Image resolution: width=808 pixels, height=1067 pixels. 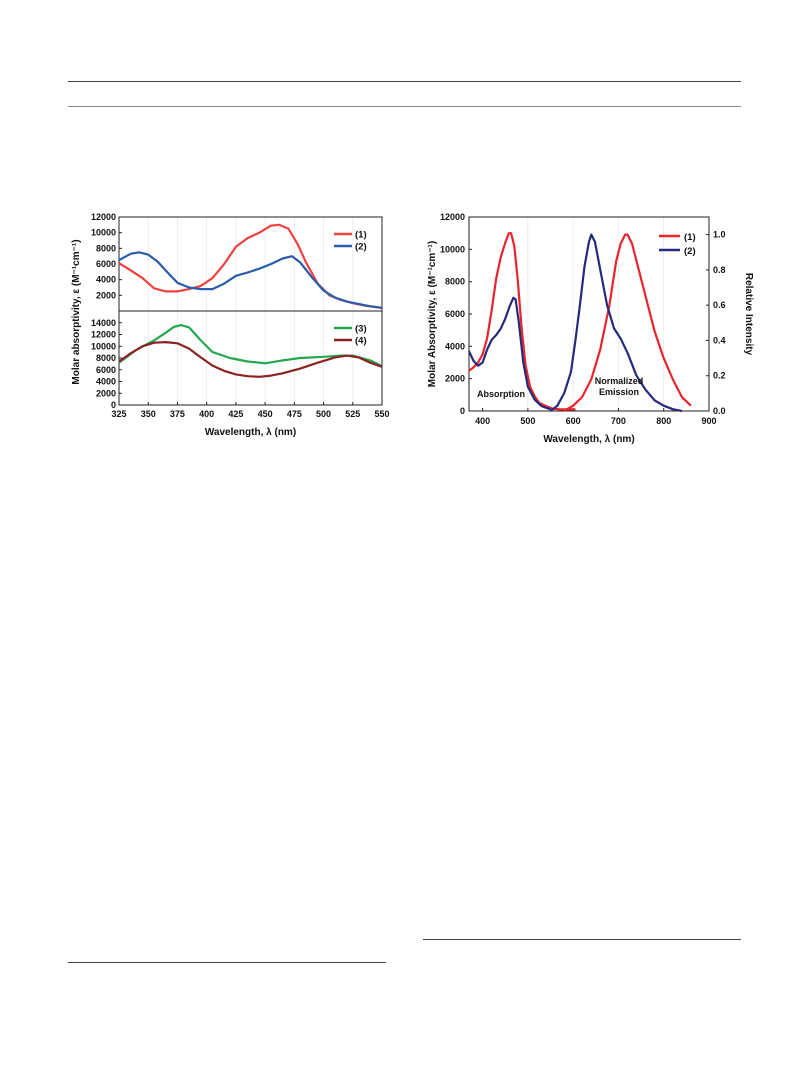 What do you see at coordinates (404, 106) in the screenshot?
I see `header-rule-bottom` at bounding box center [404, 106].